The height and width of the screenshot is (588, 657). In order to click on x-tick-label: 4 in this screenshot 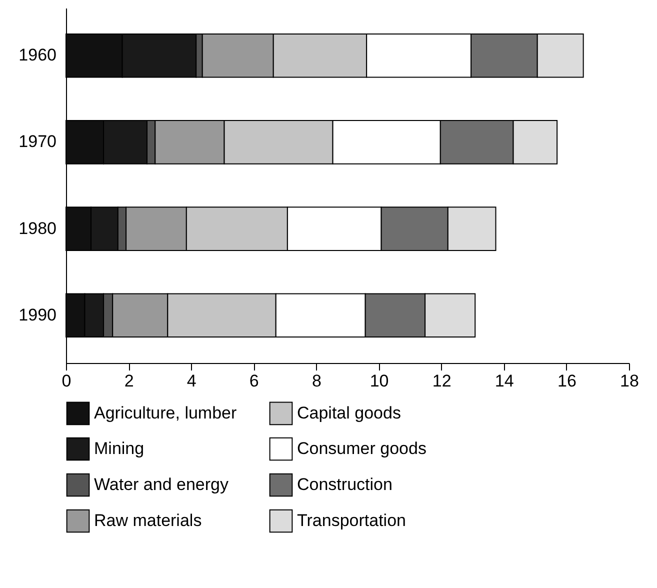, I will do `click(191, 381)`.